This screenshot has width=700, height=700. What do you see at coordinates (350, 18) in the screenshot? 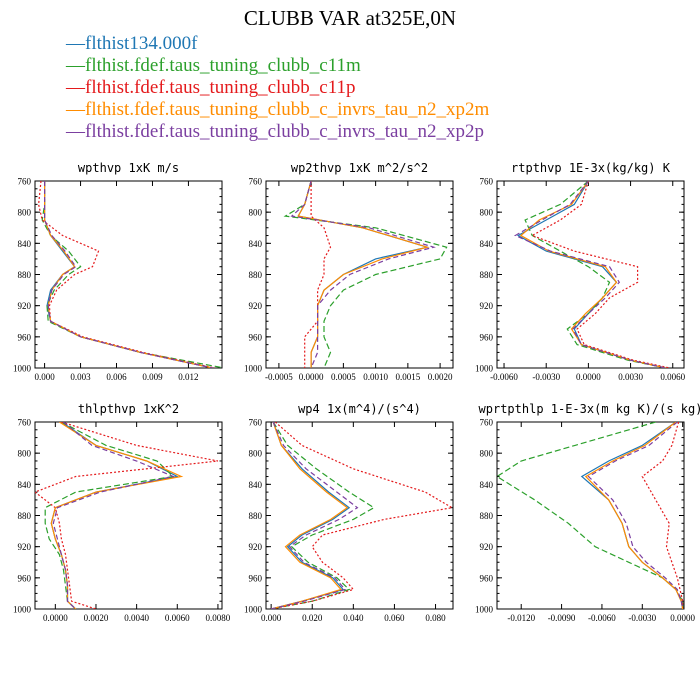
I see `page-title: CLUBB VAR at325E,0N` at bounding box center [350, 18].